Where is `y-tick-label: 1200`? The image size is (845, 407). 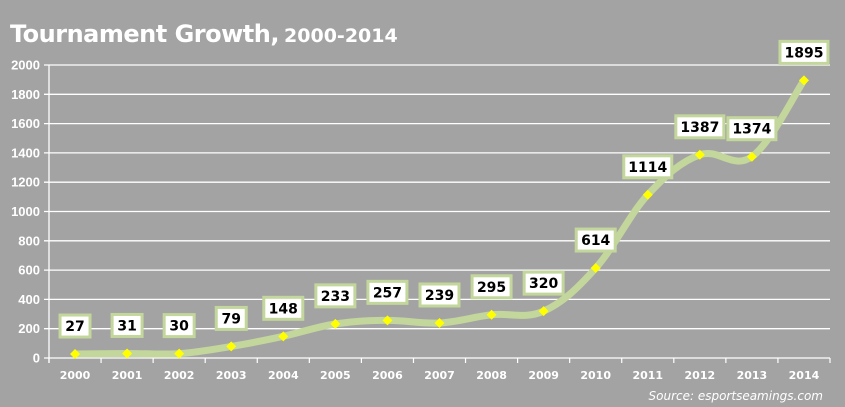 y-tick-label: 1200 is located at coordinates (25, 182).